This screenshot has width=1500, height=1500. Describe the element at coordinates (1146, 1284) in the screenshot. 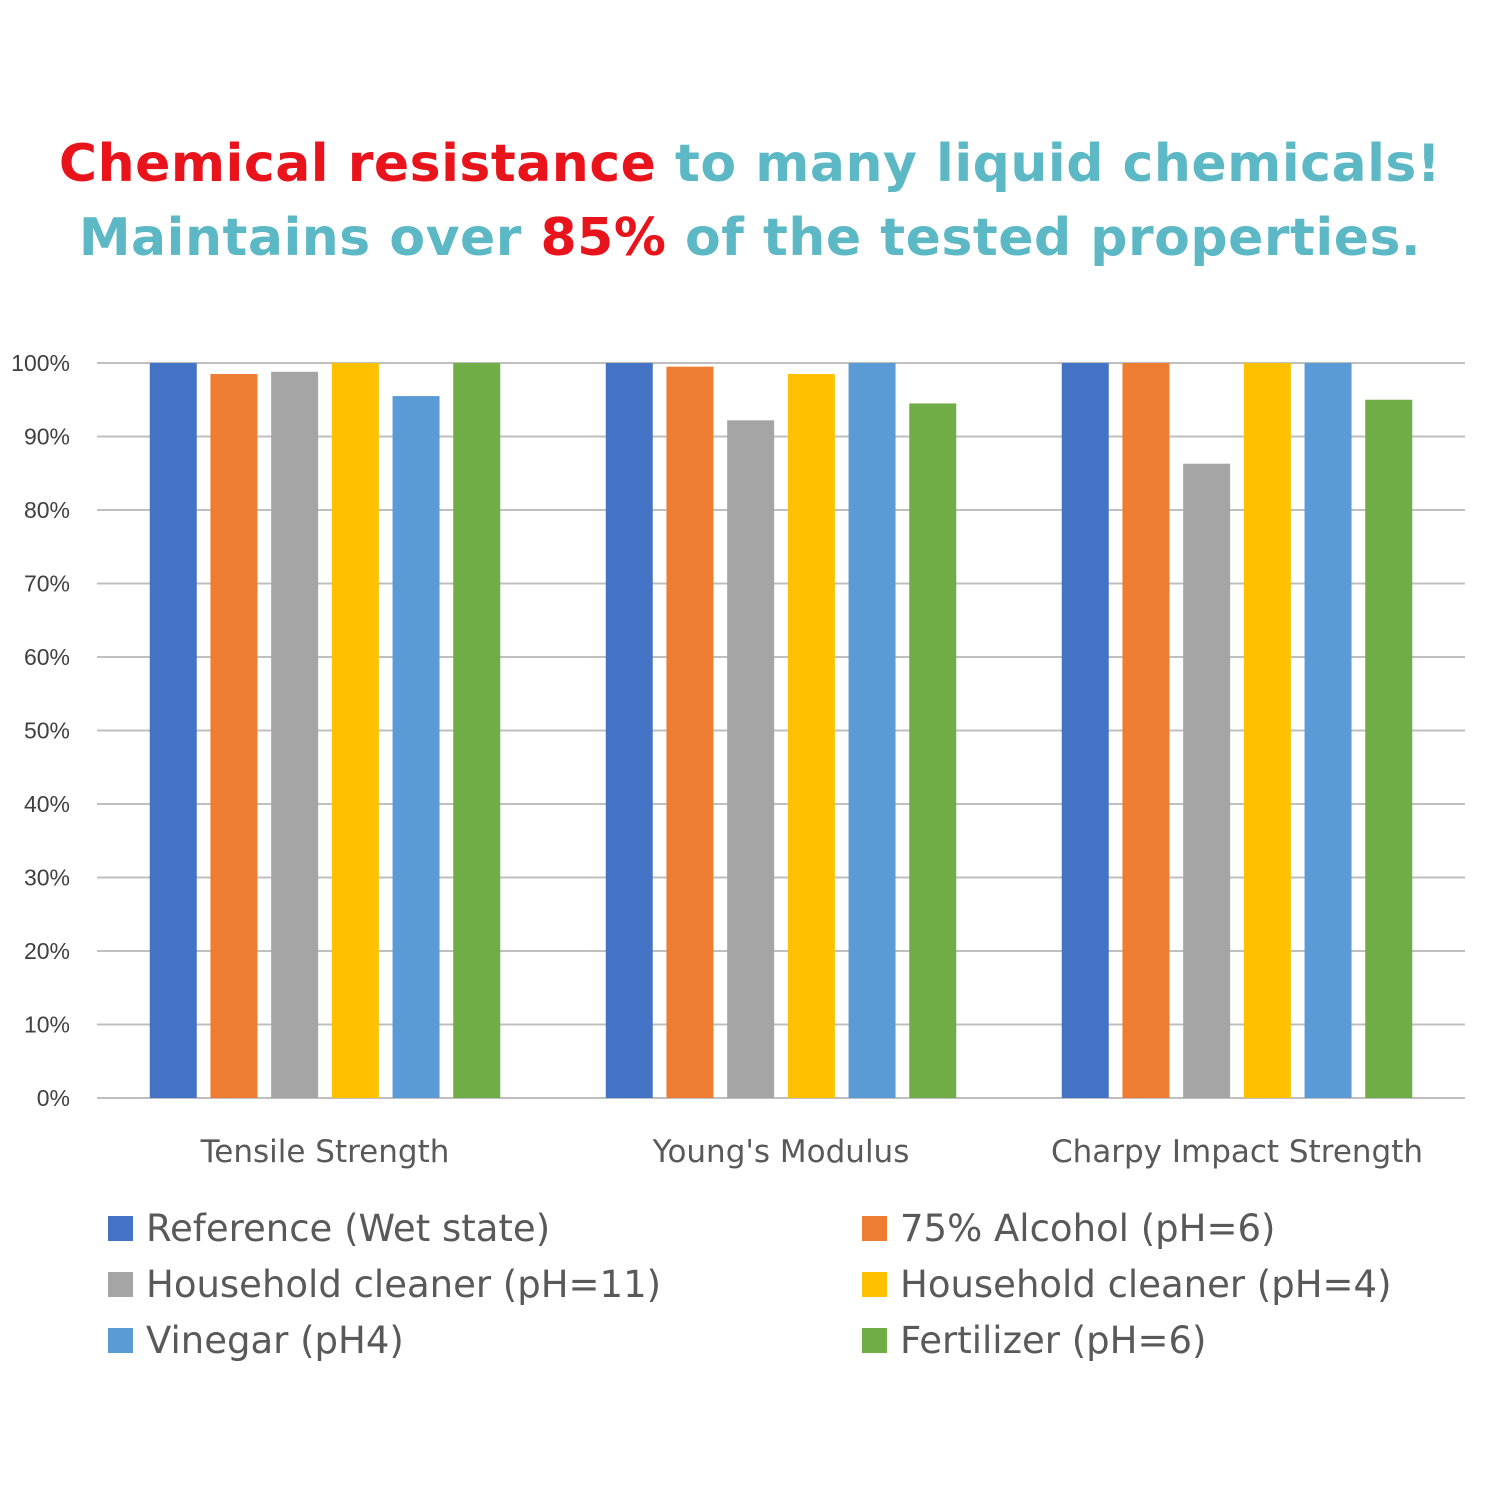

I see `legend-label: Household cleaner (pH=4)` at that location.